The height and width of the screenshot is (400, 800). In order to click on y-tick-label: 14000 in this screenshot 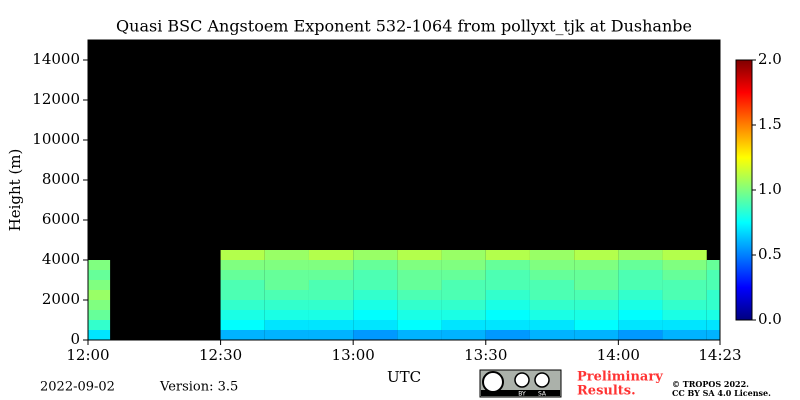, I will do `click(56, 59)`.